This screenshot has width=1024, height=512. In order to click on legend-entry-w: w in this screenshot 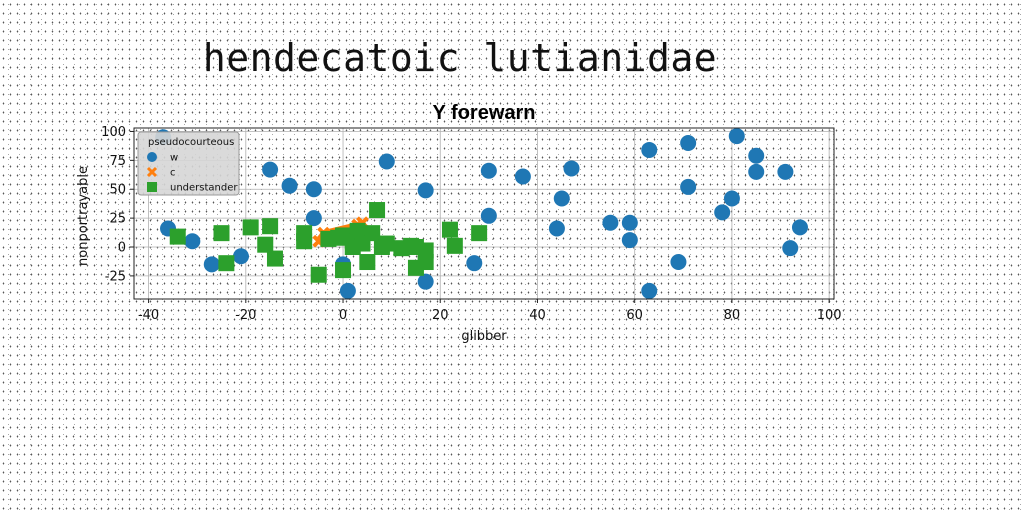, I will do `click(162, 158)`.